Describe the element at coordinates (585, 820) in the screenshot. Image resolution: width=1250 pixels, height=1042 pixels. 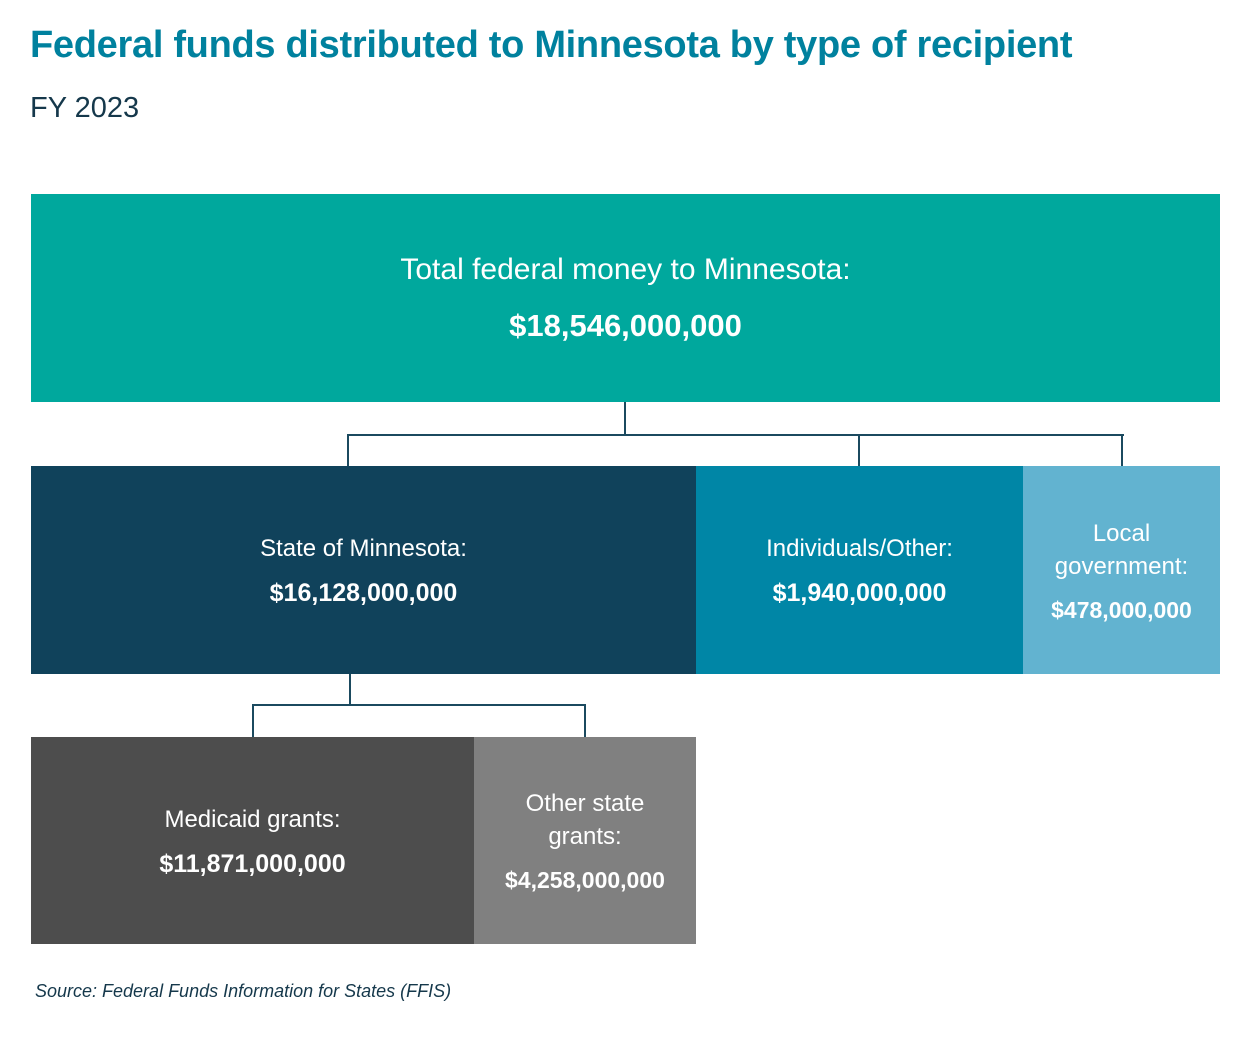
I see `other-state-label: Other state grants:` at that location.